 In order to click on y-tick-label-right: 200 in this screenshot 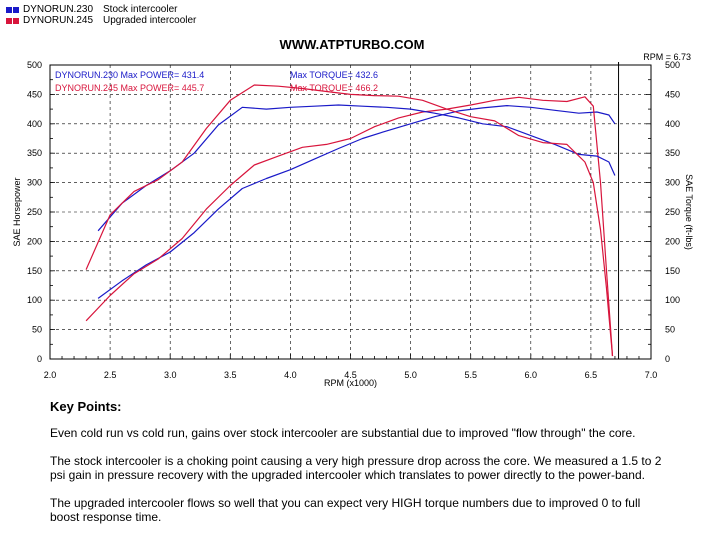, I will do `click(672, 241)`.